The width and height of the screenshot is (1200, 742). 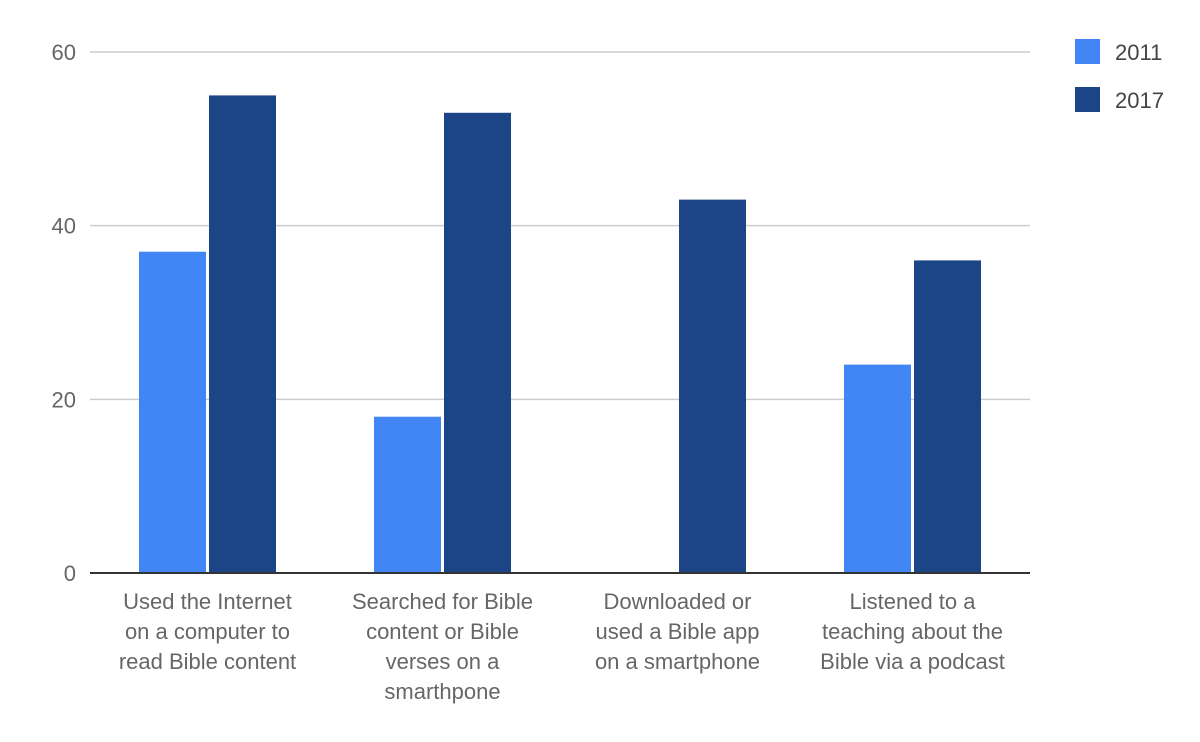 I want to click on legend-swatch-2011, so click(x=1087, y=51).